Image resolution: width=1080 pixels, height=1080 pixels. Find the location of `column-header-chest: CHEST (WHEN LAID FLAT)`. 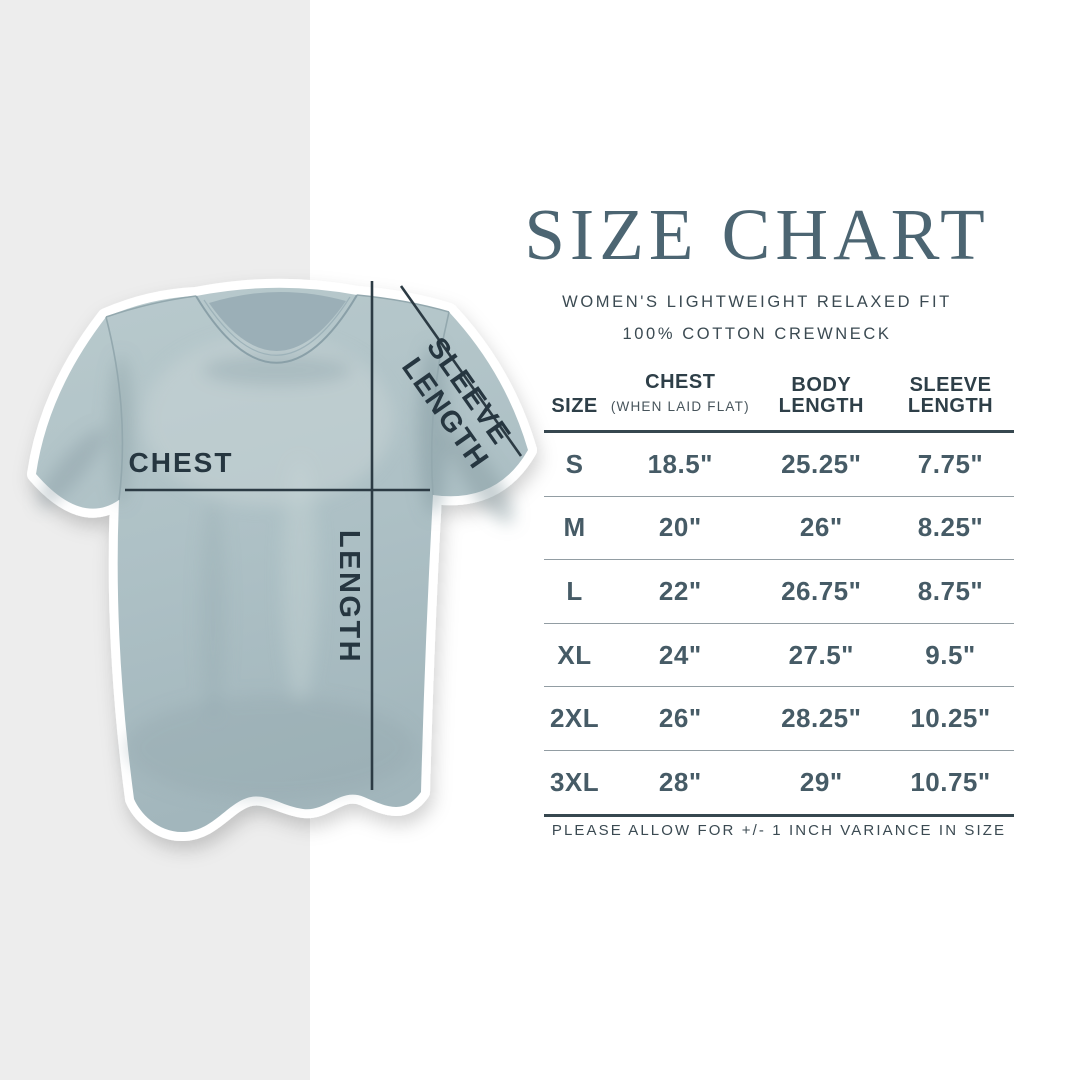

column-header-chest: CHEST (WHEN LAID FLAT) is located at coordinates (680, 395).